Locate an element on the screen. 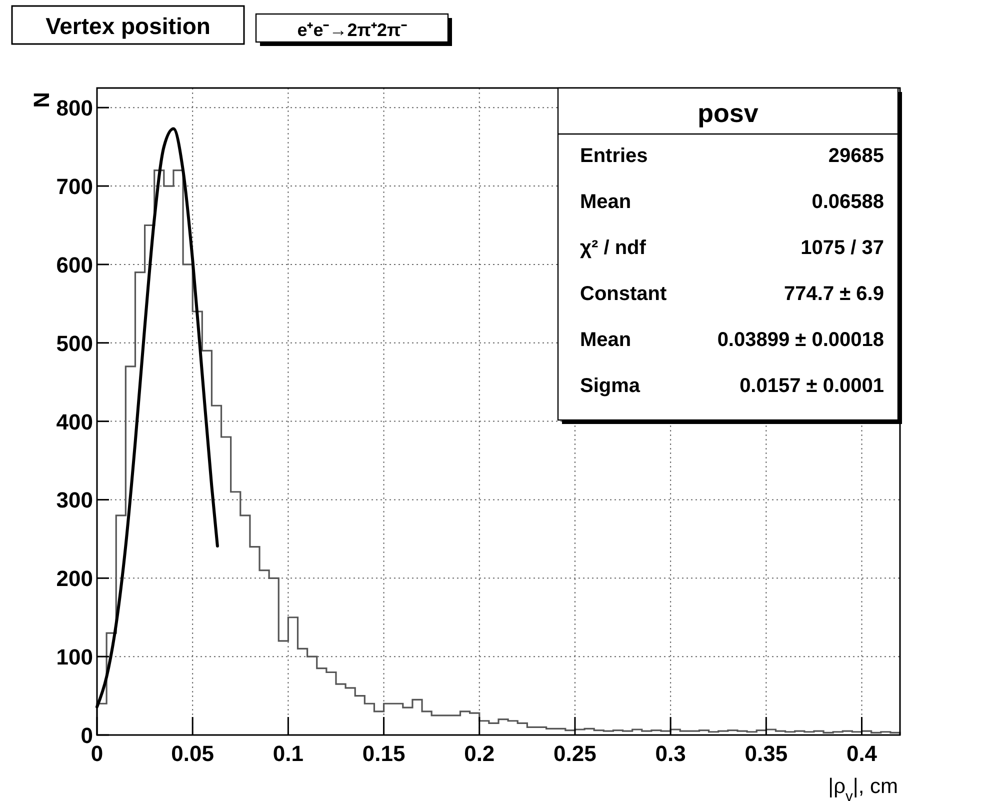  annotation: 774.7 ± 6.9 is located at coordinates (834, 294).